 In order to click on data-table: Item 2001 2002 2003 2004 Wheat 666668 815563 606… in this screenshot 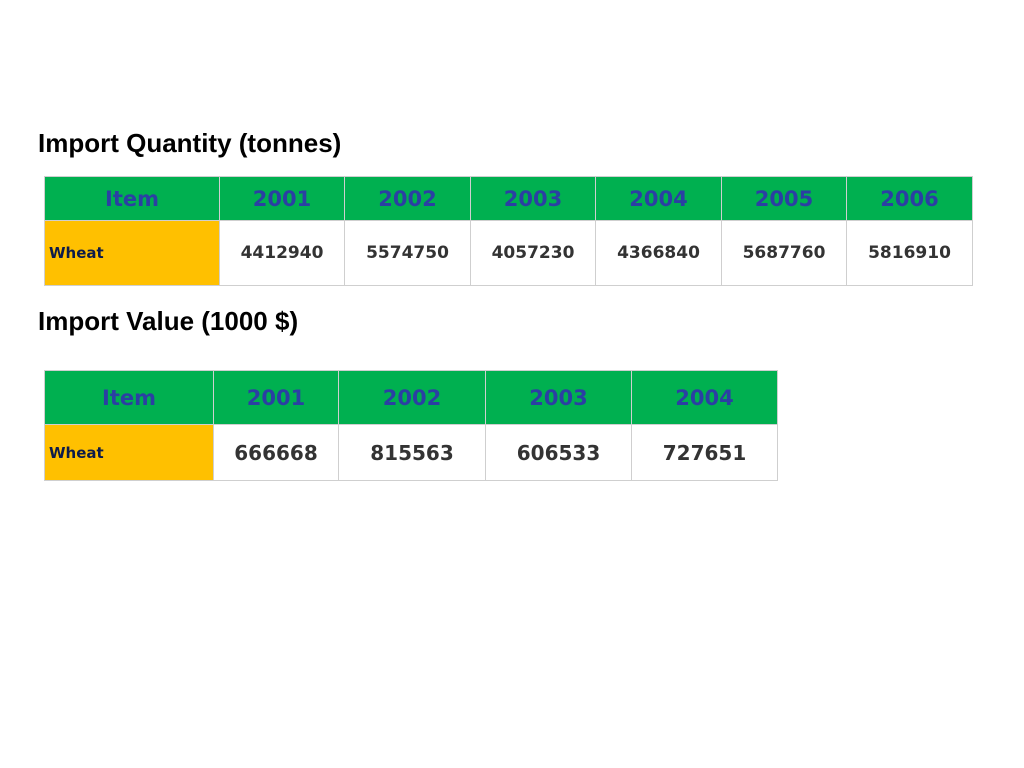, I will do `click(411, 425)`.